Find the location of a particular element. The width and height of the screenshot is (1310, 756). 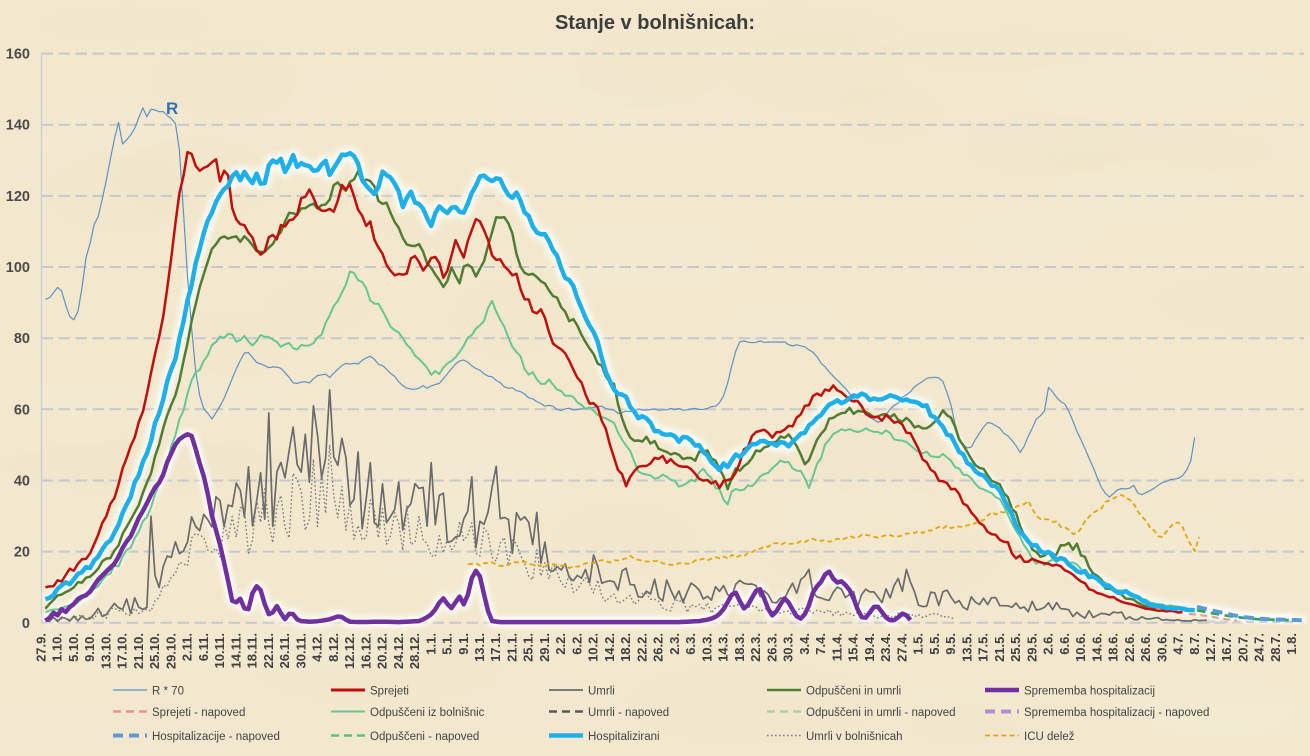

svg-text: Odpuščeni - napoved is located at coordinates (424, 737).